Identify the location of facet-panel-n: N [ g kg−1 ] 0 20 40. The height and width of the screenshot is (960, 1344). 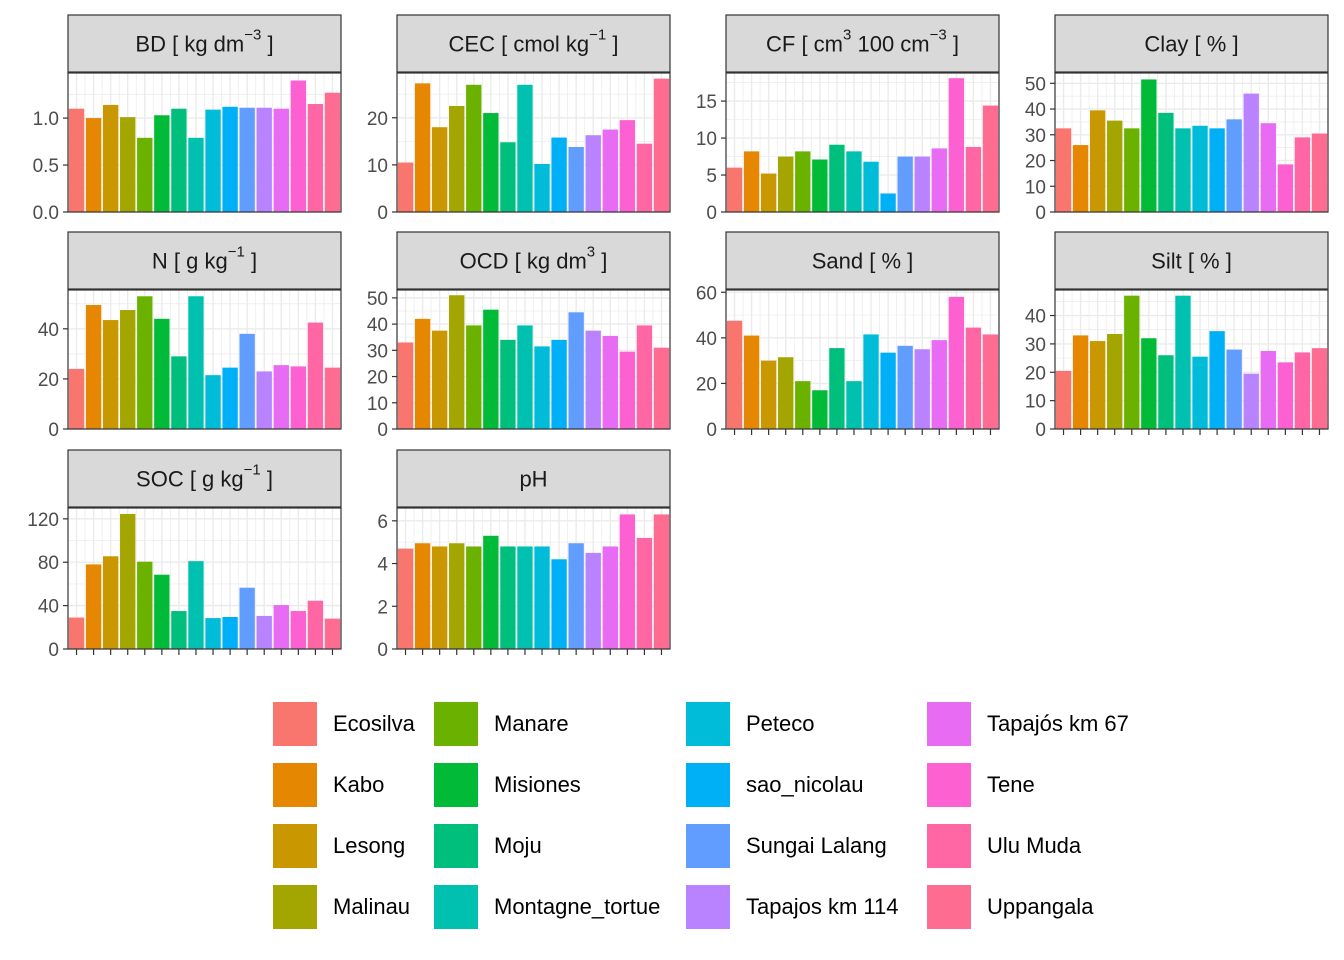
(190, 336).